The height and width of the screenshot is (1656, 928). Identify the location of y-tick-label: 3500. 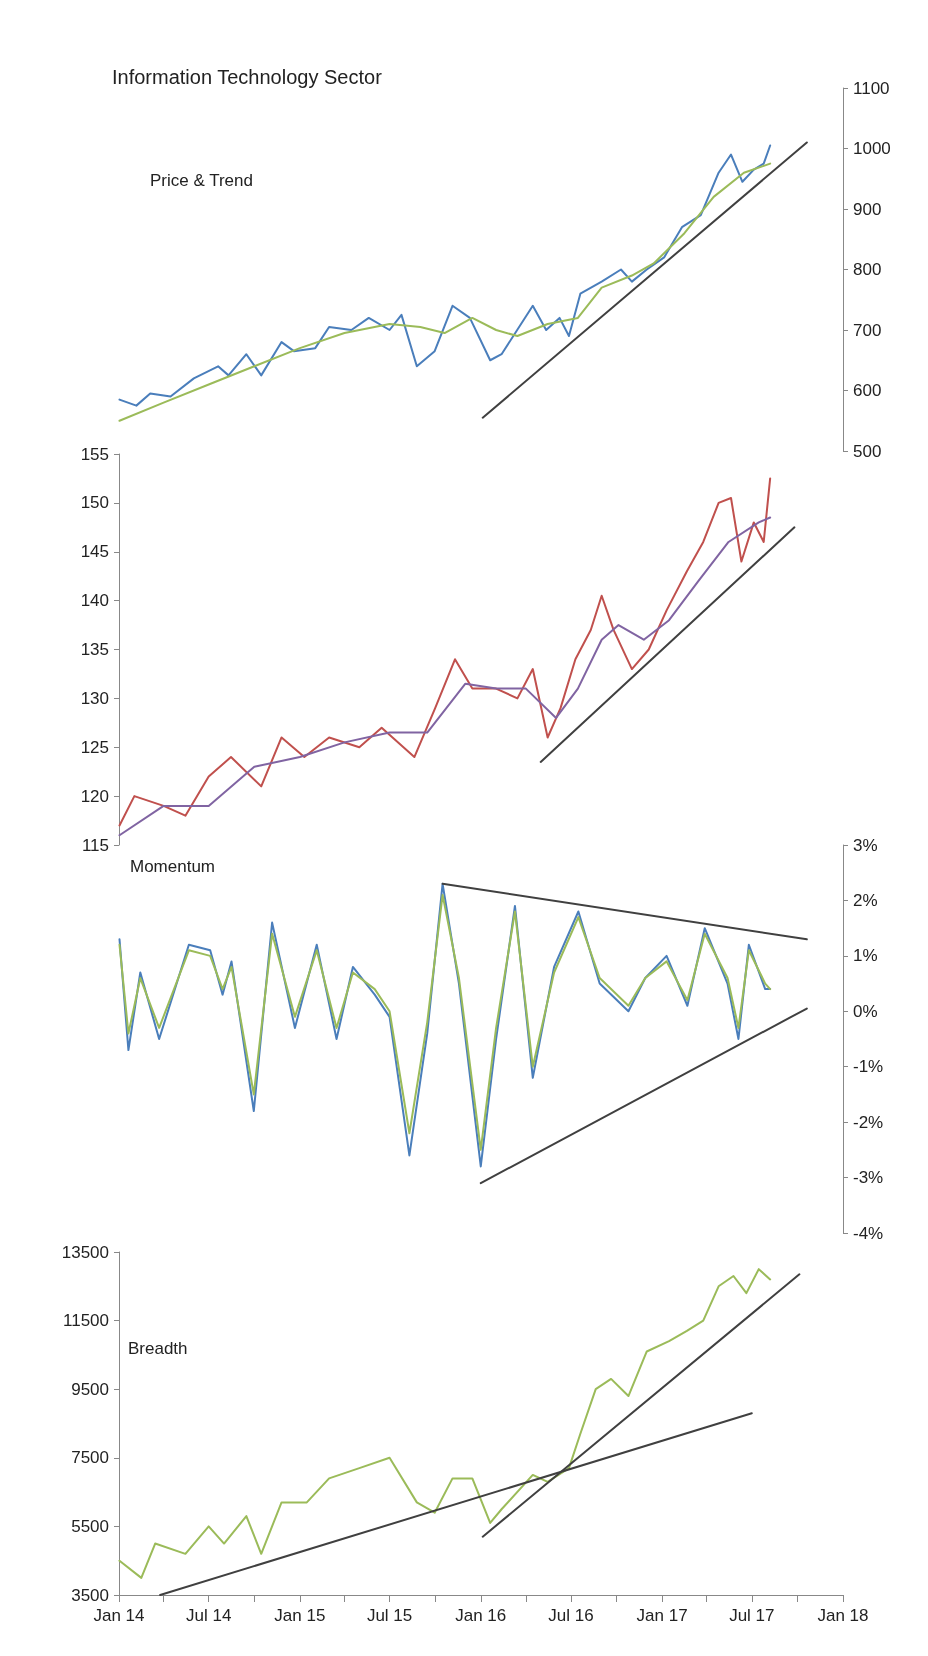
(90, 1595).